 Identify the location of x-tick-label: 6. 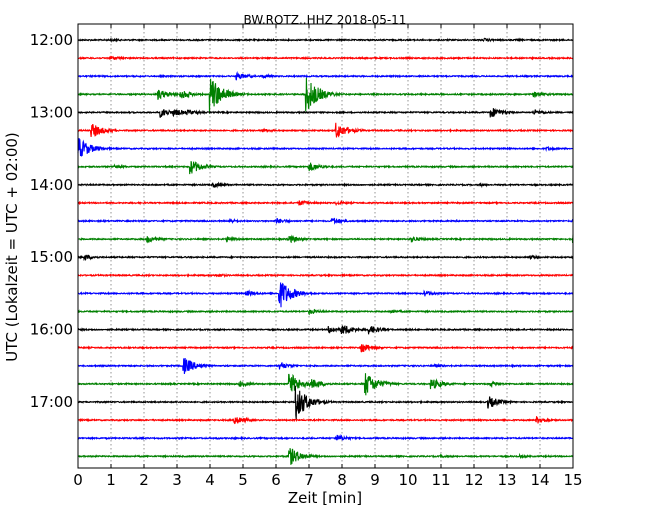
(276, 480).